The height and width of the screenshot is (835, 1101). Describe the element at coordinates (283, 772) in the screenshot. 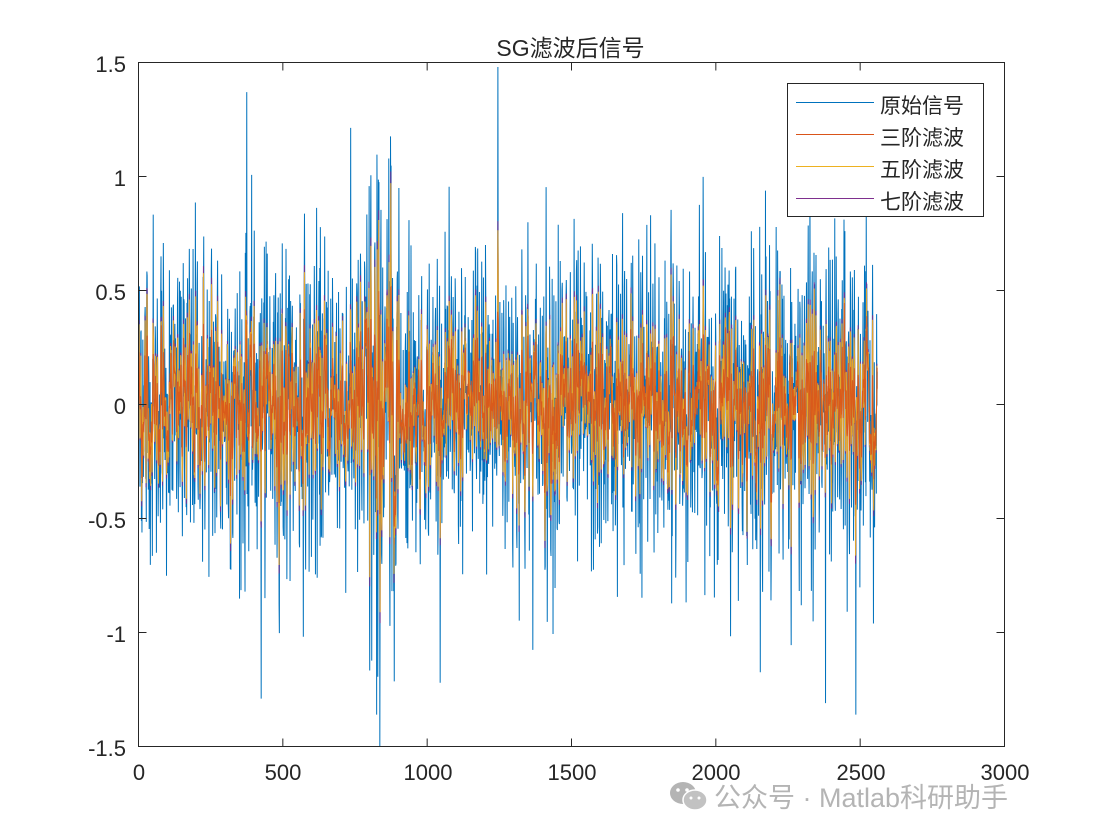

I see `x-tick-label: 500` at that location.